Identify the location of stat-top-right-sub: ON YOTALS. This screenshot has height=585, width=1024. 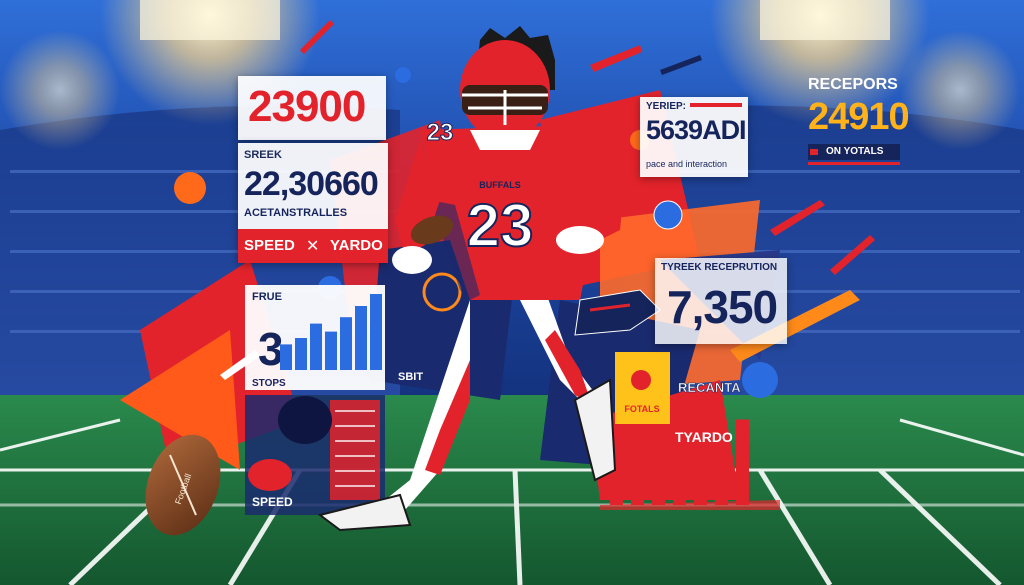
(855, 151).